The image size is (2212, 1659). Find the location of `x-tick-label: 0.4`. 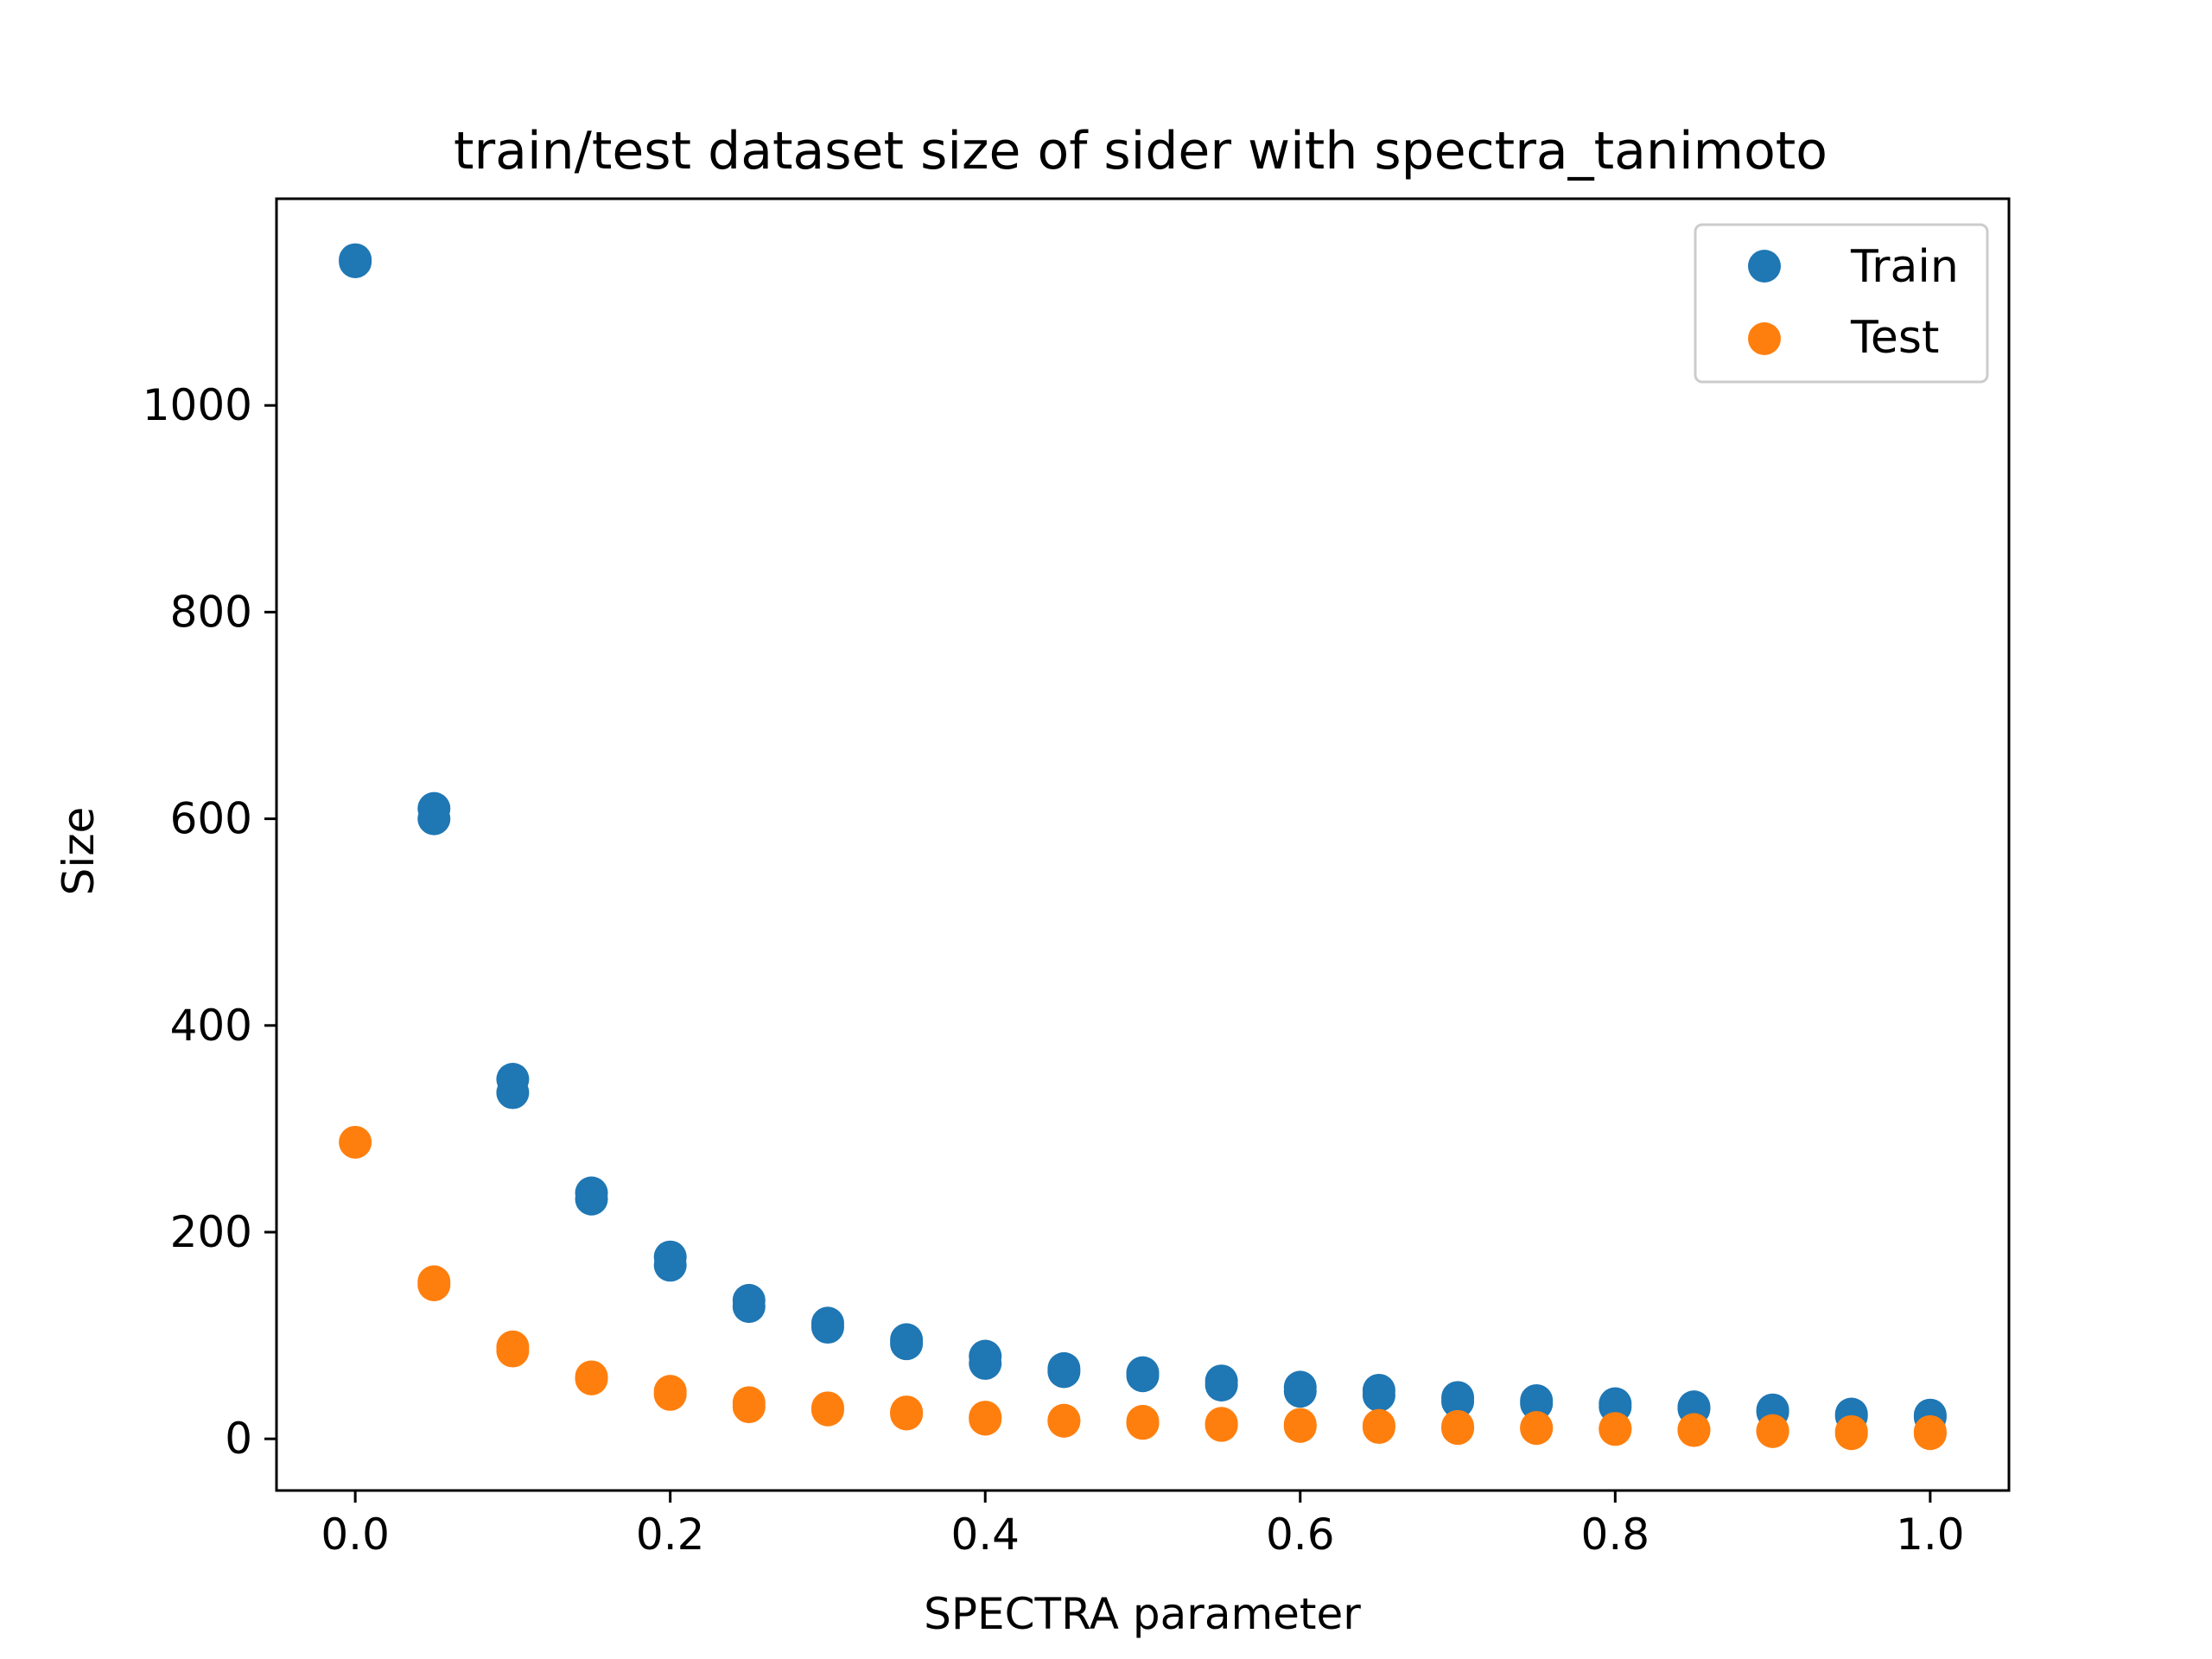

x-tick-label: 0.4 is located at coordinates (985, 1535).